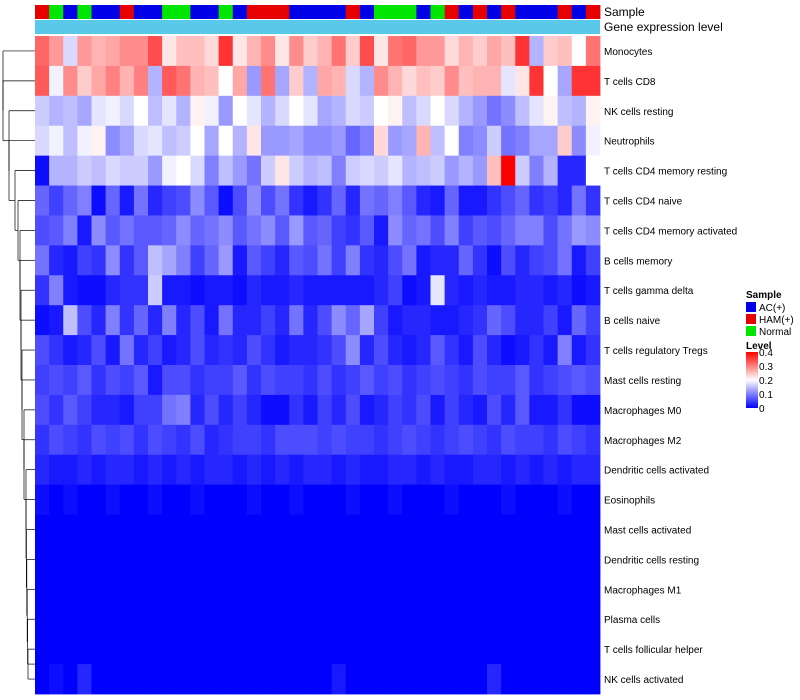 This screenshot has height=700, width=800. What do you see at coordinates (656, 351) in the screenshot?
I see `row-label: T cells regulatory Tregs` at bounding box center [656, 351].